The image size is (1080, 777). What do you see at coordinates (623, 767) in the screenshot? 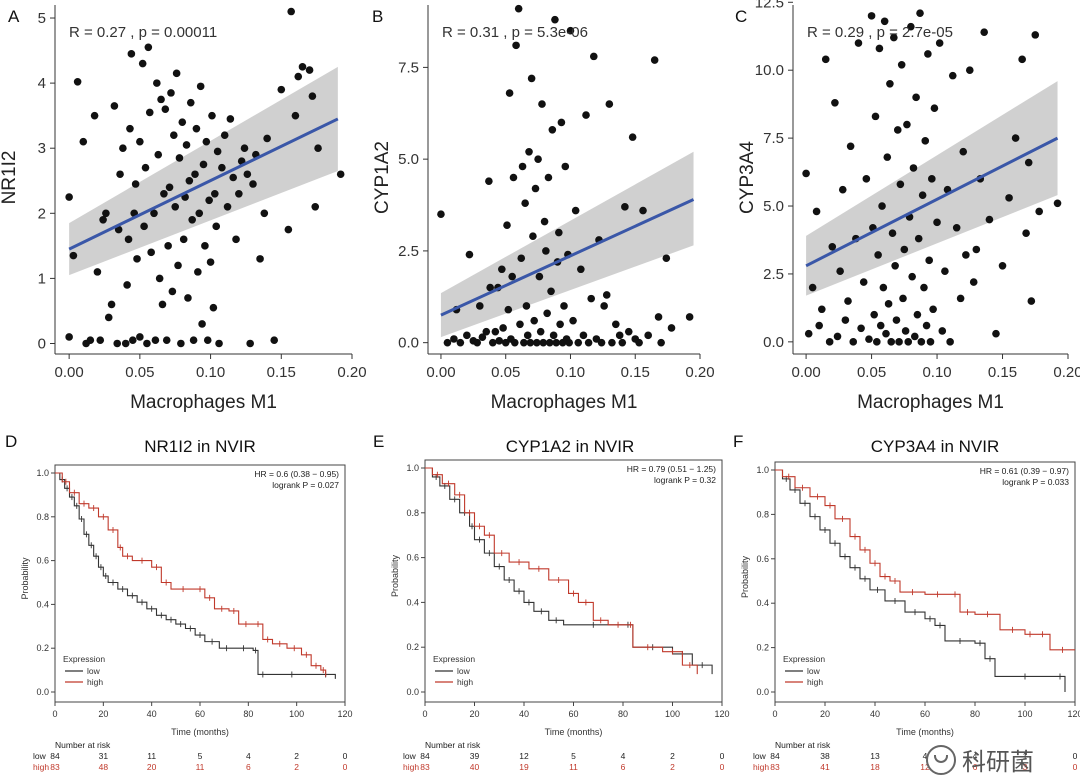
I see `risk-count-high: 6` at bounding box center [623, 767].